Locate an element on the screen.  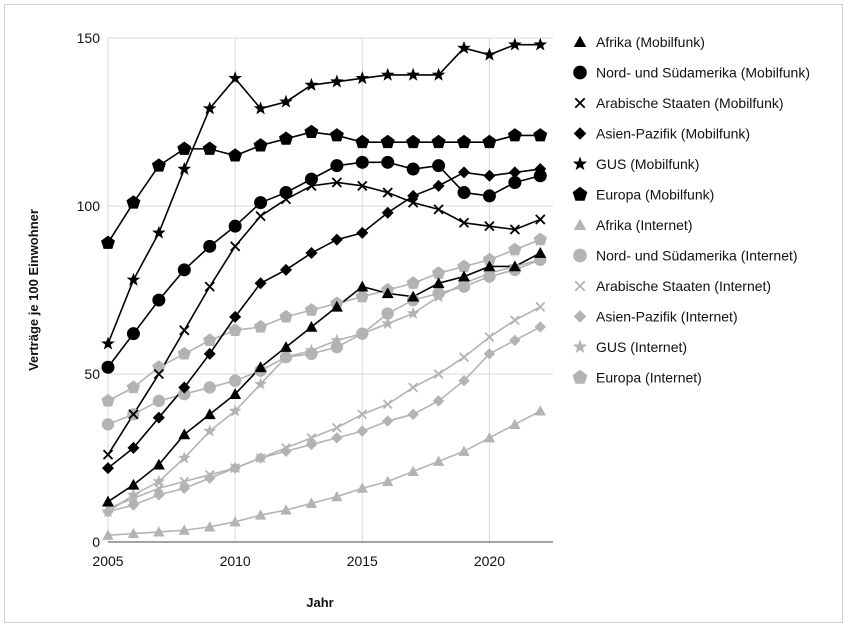
series-line-europa-internet is located at coordinates (324, 320).